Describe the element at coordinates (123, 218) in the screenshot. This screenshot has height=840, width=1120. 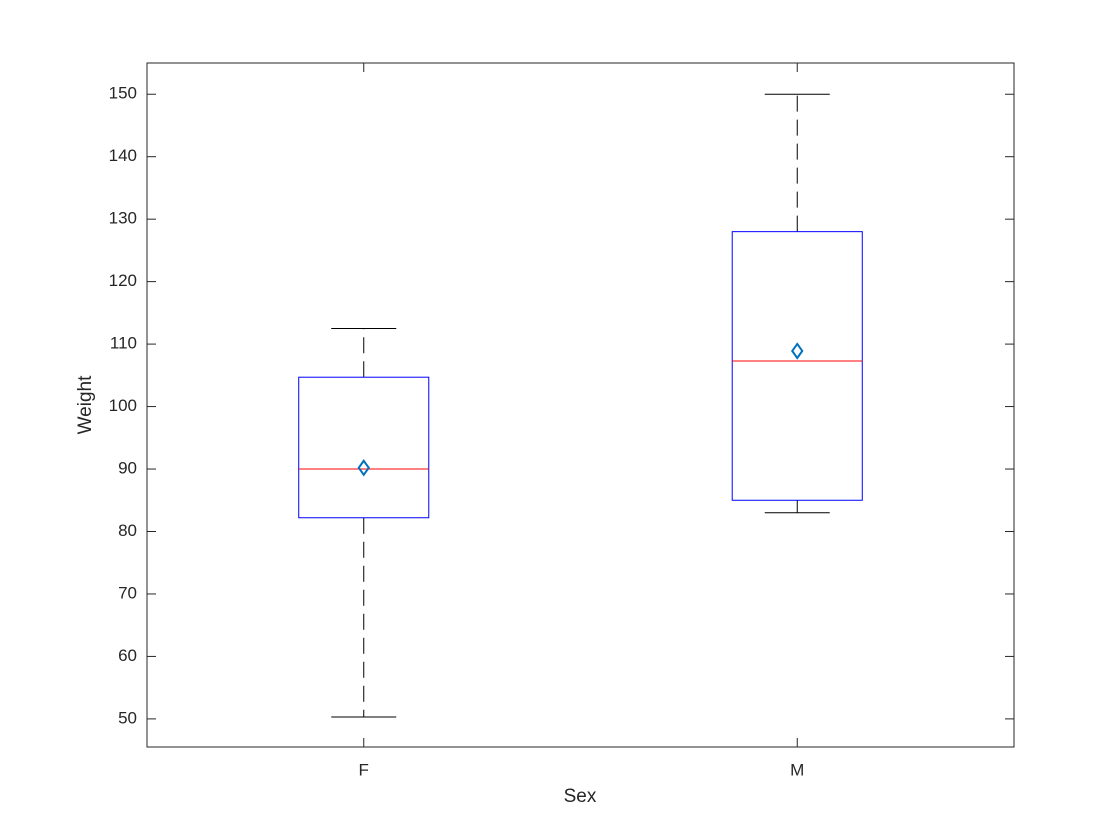
I see `y-tick-label: 130` at that location.